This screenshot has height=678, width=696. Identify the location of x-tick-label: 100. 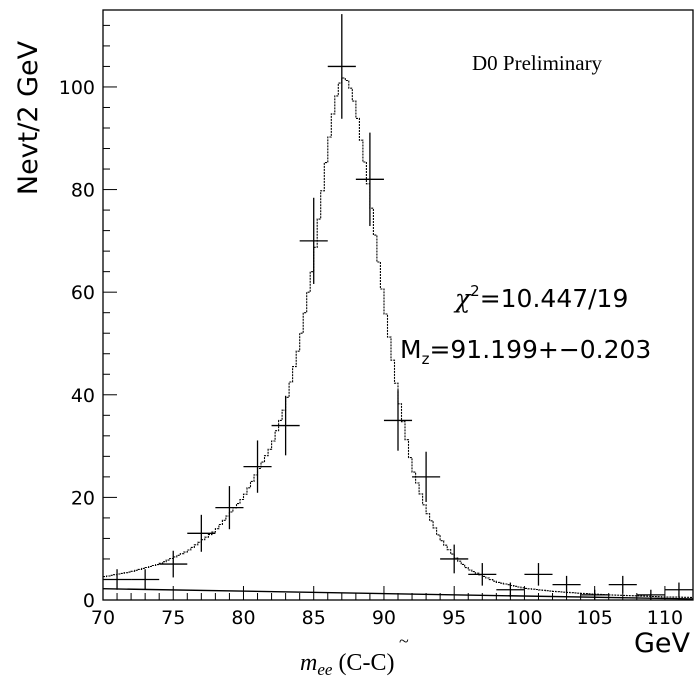
(524, 618).